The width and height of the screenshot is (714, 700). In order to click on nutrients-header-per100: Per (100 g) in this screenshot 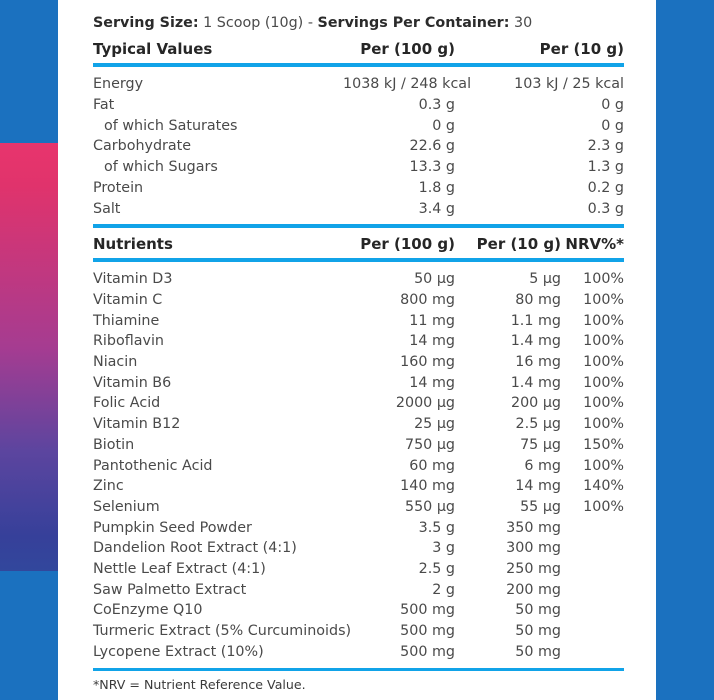, I will do `click(407, 244)`.